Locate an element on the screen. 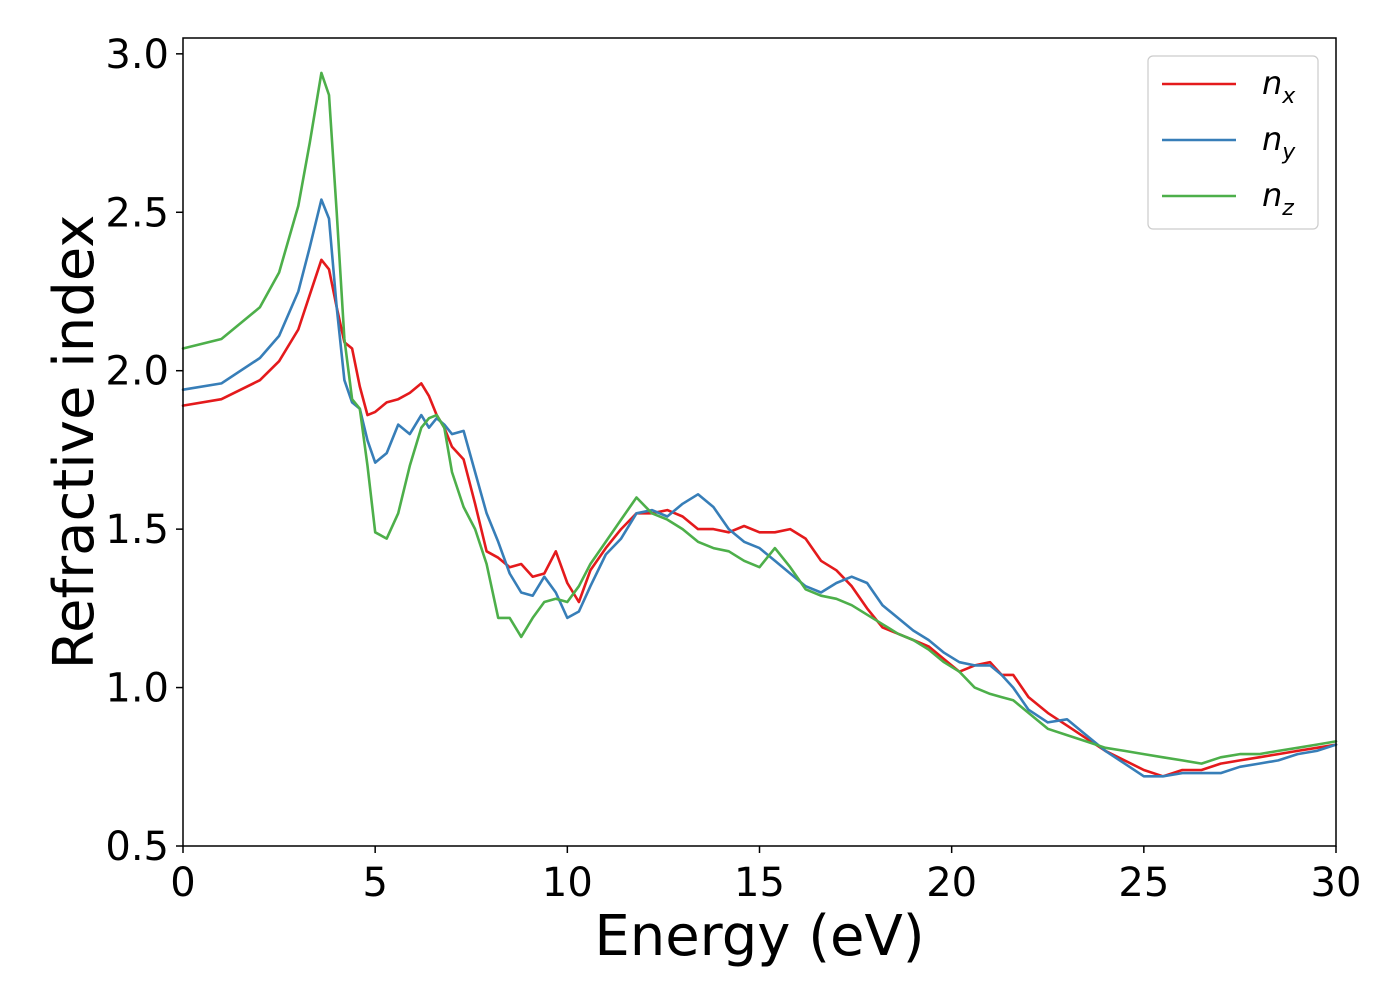 This screenshot has width=1400, height=1000. y-axis-label: Refractive index is located at coordinates (74, 442).